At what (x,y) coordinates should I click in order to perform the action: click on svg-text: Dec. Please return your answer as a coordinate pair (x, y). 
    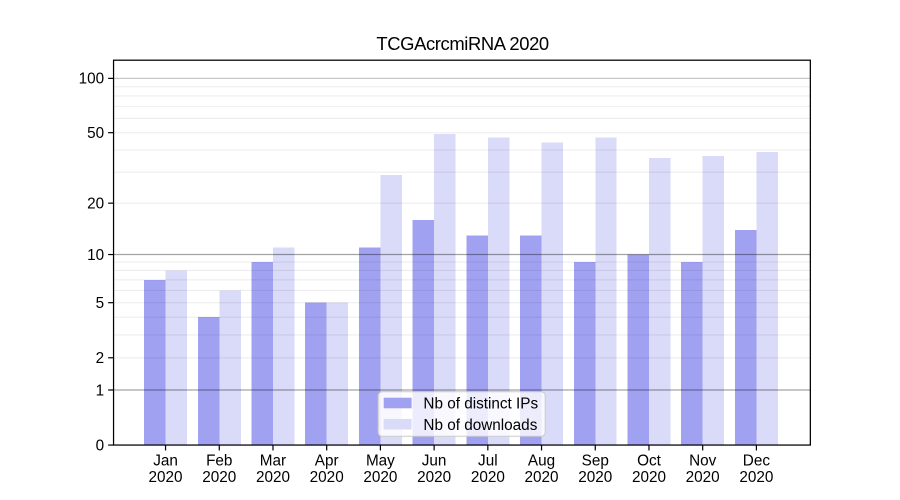
    Looking at the image, I should click on (757, 461).